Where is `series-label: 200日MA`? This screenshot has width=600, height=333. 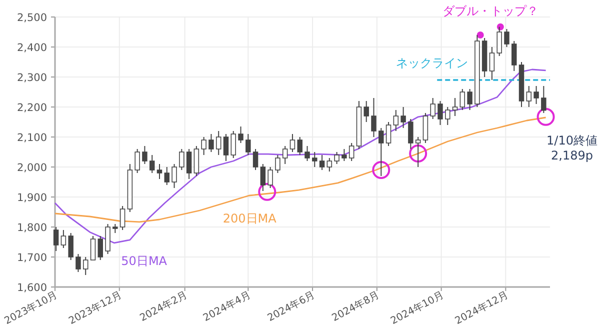
series-label: 200日MA is located at coordinates (250, 219).